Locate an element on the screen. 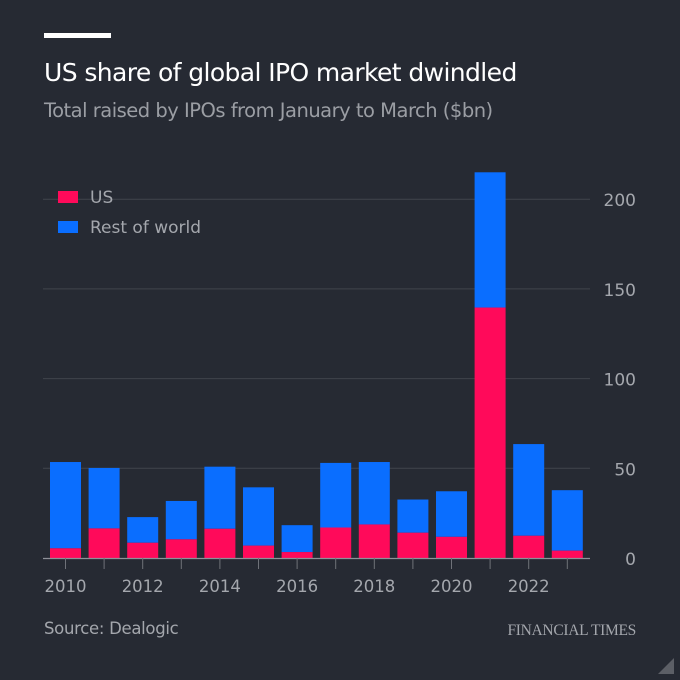 This screenshot has width=680, height=680. y-tick-label: 0 is located at coordinates (630, 560).